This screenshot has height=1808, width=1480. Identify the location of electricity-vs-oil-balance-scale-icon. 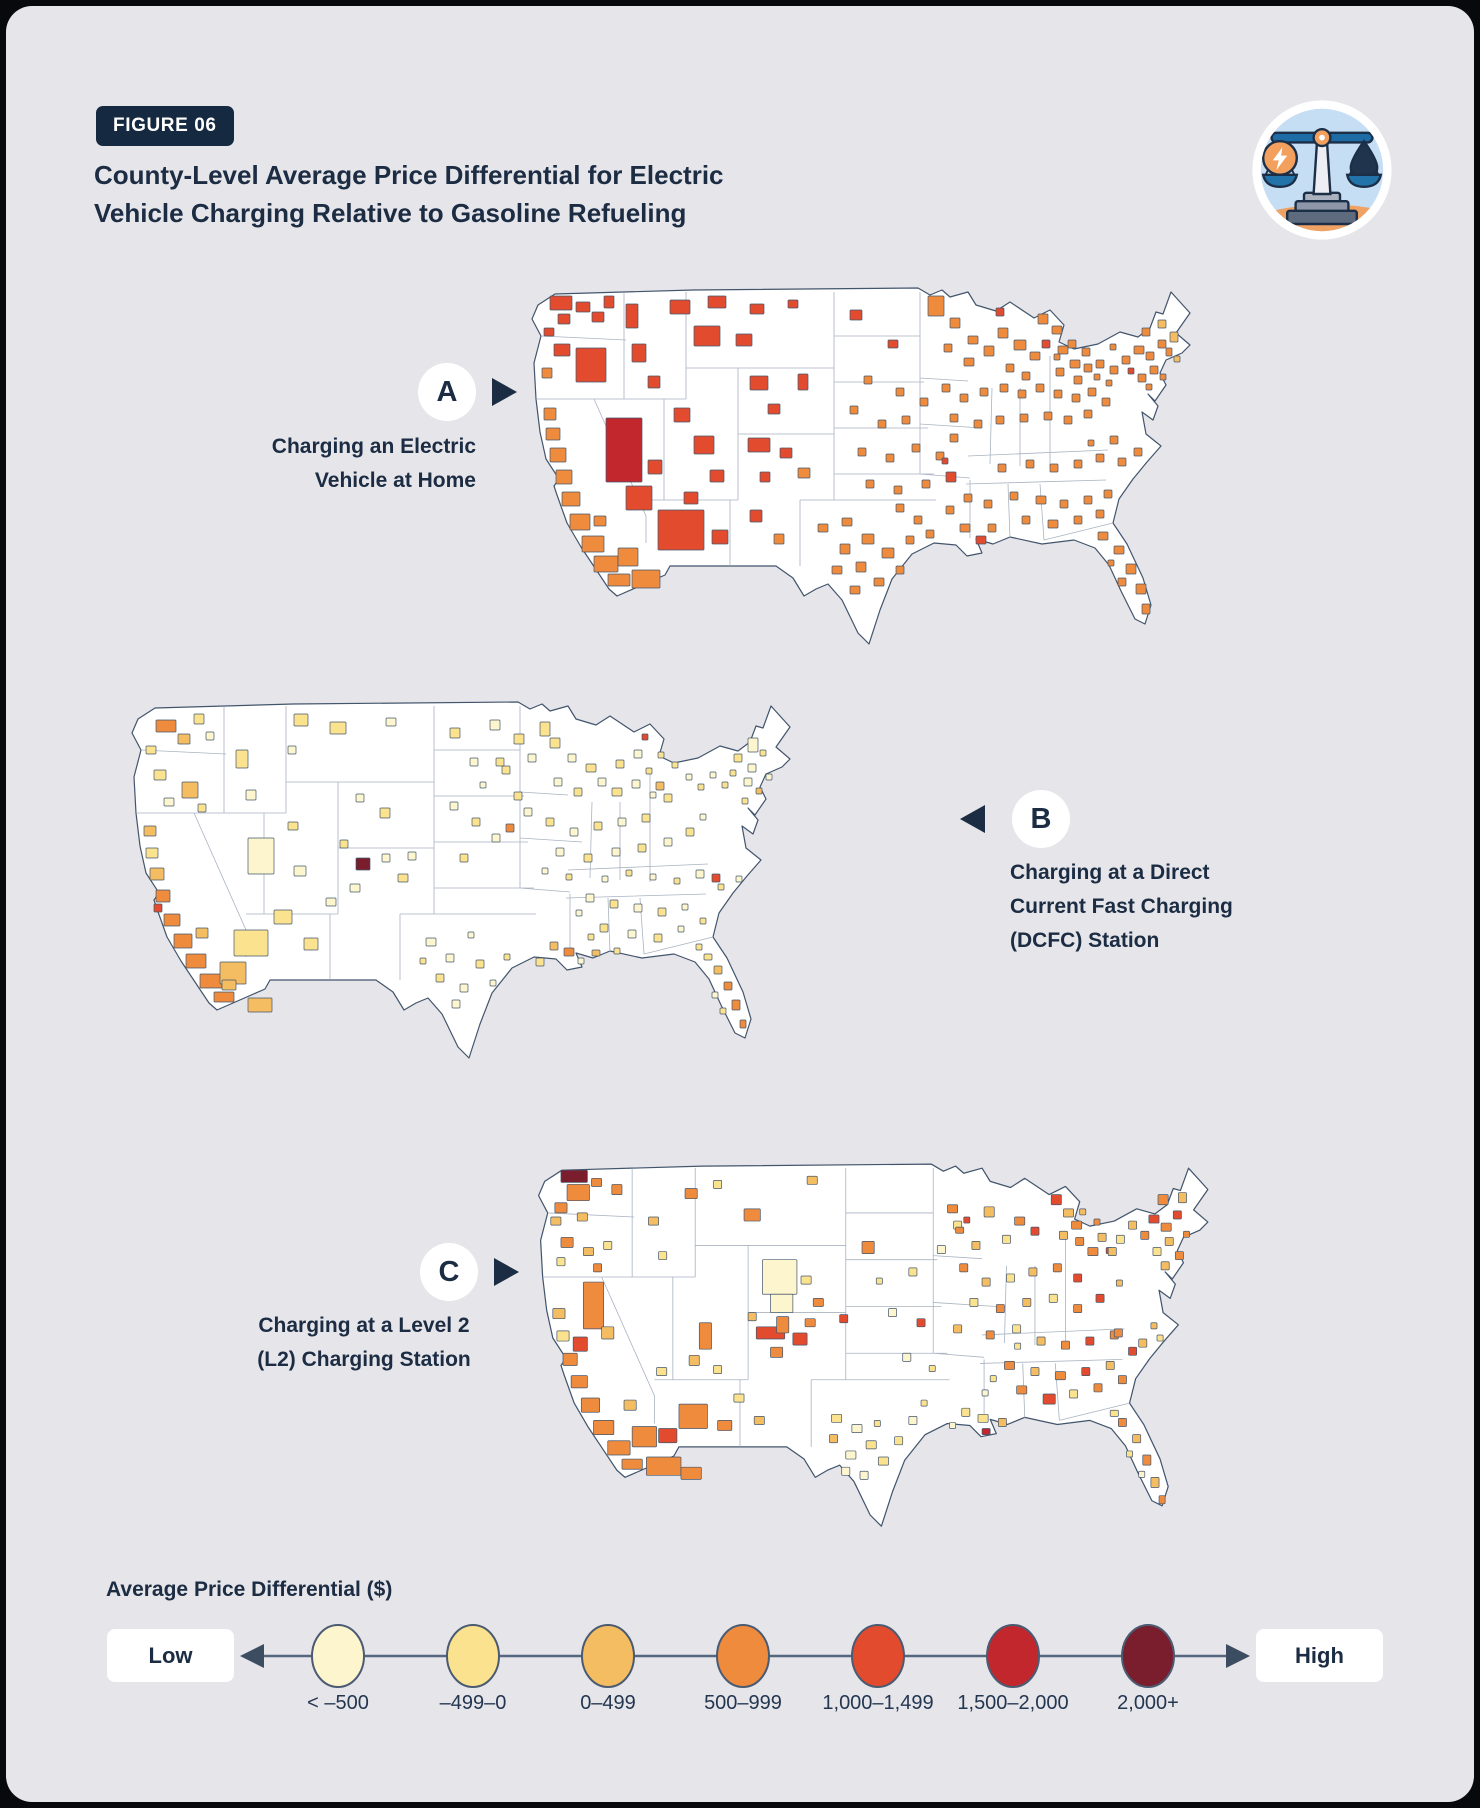
(1322, 170).